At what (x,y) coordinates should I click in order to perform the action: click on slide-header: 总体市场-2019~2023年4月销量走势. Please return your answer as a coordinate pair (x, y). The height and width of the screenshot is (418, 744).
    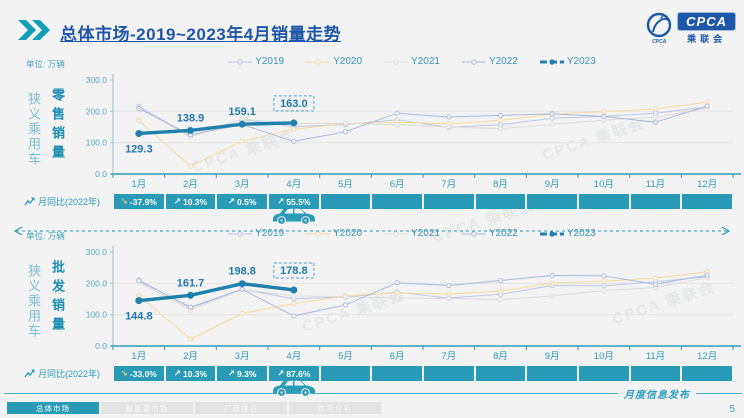
    Looking at the image, I should click on (321, 32).